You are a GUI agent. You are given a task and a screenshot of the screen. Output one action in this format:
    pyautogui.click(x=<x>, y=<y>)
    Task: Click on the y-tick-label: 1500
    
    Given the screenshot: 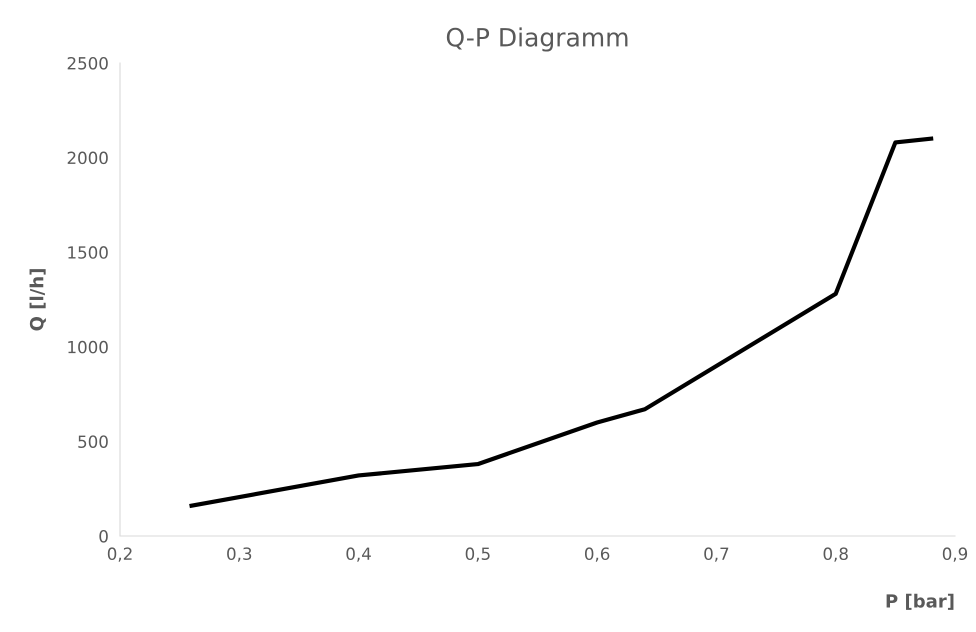 What is the action you would take?
    pyautogui.click(x=88, y=252)
    